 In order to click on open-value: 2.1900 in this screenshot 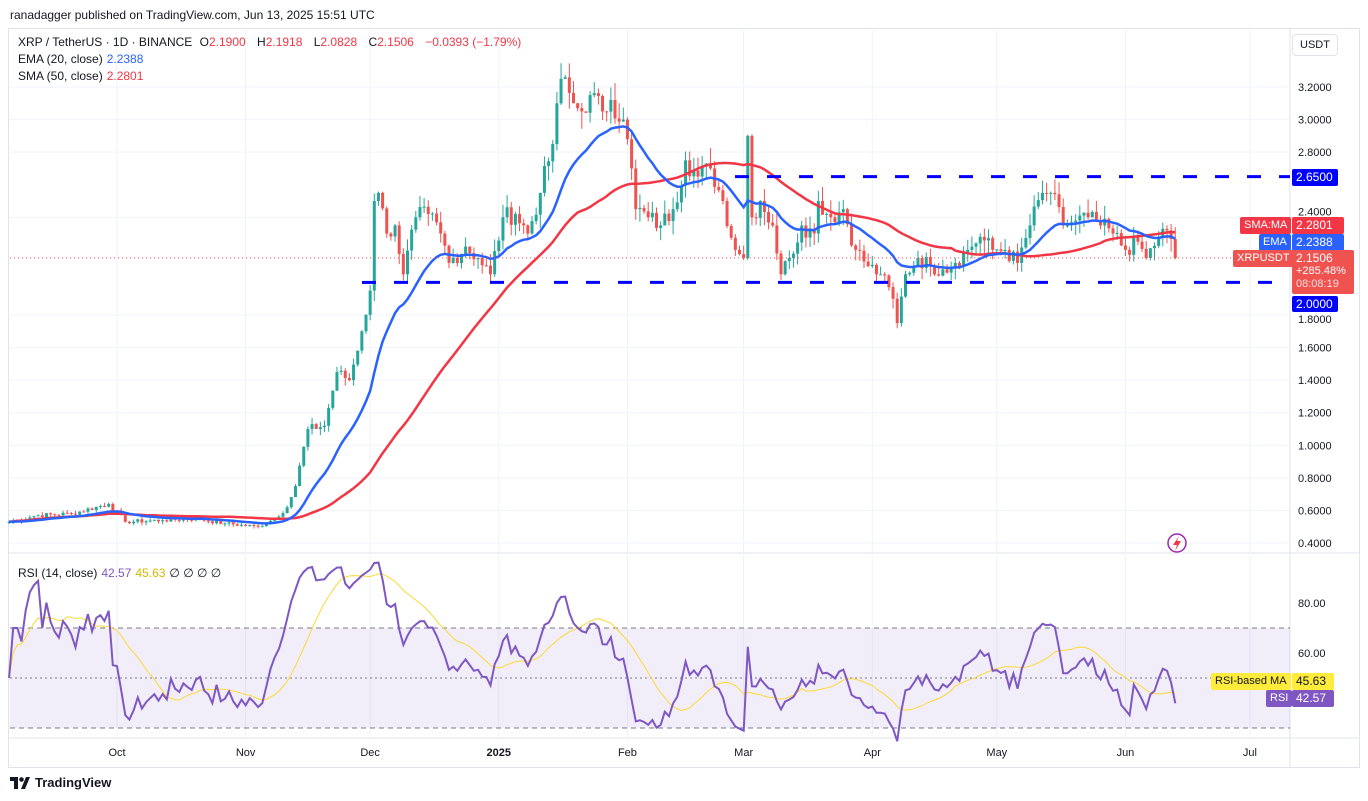, I will do `click(227, 42)`.